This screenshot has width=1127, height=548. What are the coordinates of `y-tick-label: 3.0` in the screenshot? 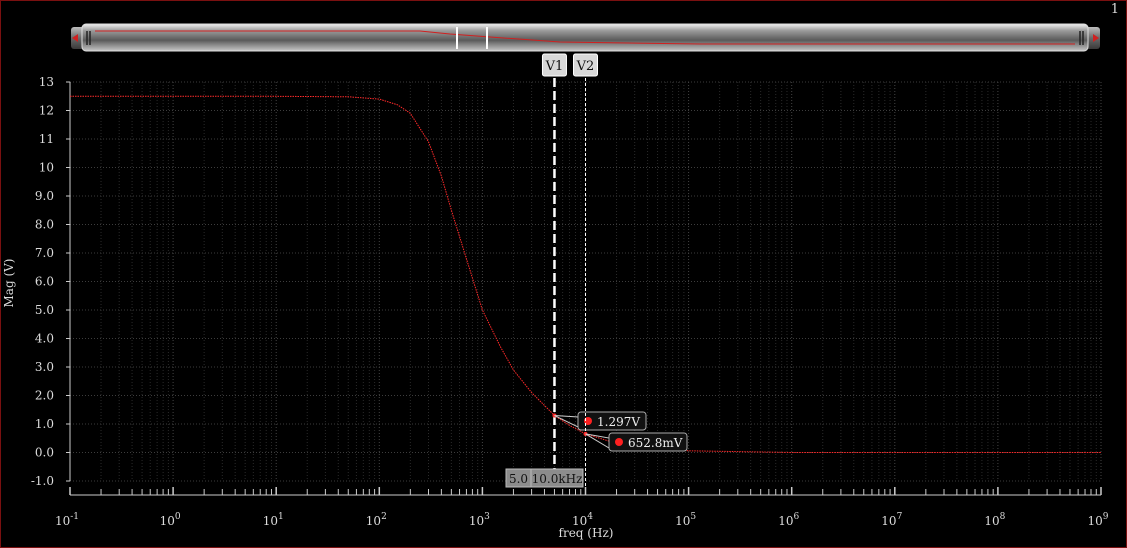 It's located at (44, 367).